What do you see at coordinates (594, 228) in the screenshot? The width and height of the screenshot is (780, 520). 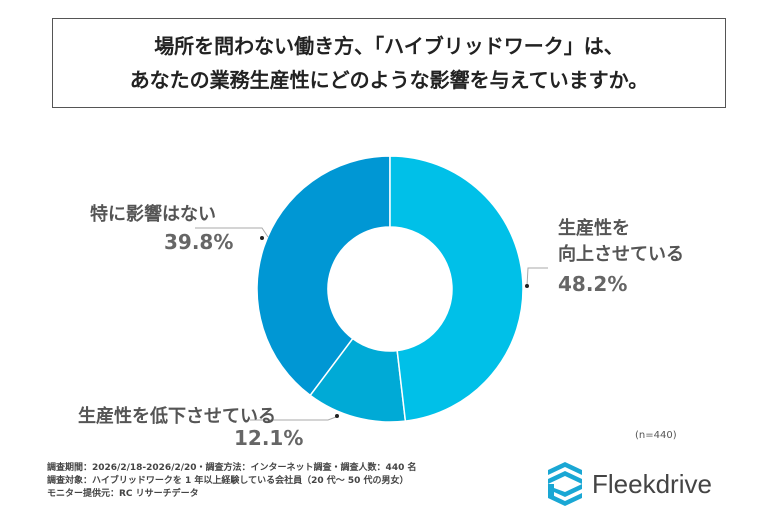 I see `label-improve-1: 生産性を` at bounding box center [594, 228].